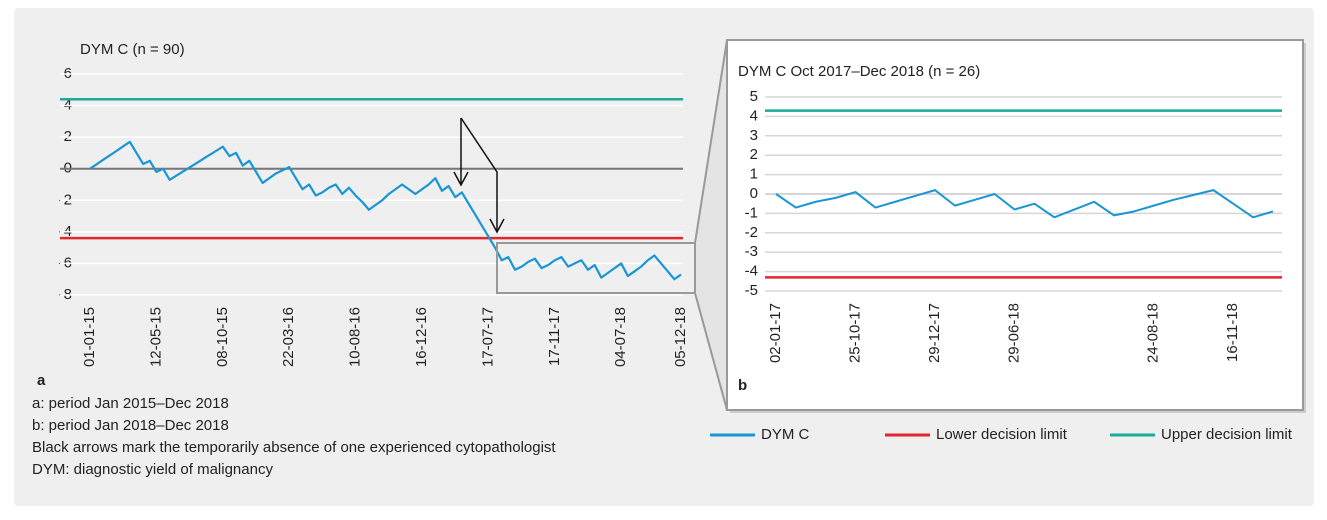 Image resolution: width=1327 pixels, height=520 pixels. What do you see at coordinates (222, 337) in the screenshot?
I see `x-tick-label: 08-10-15` at bounding box center [222, 337].